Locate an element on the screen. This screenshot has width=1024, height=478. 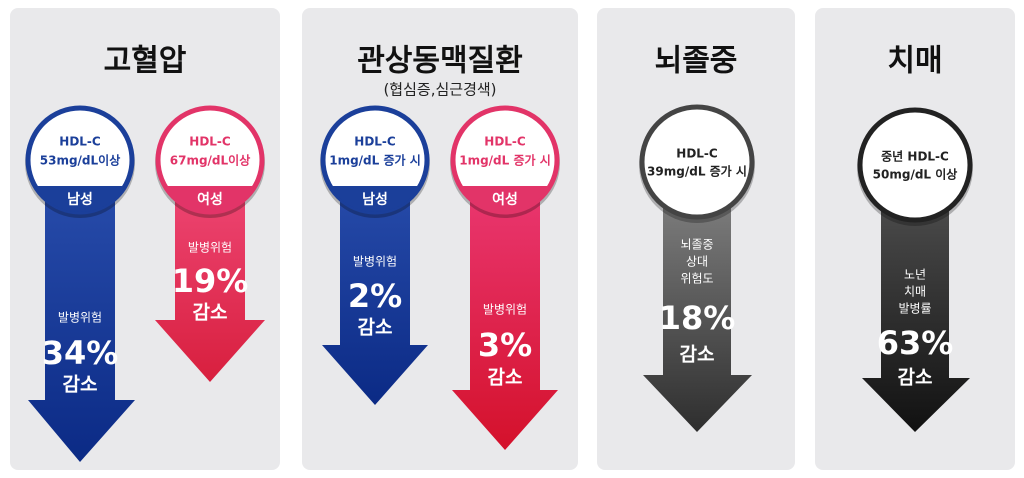
circle-text: 53mg/dL이상 is located at coordinates (80, 160).